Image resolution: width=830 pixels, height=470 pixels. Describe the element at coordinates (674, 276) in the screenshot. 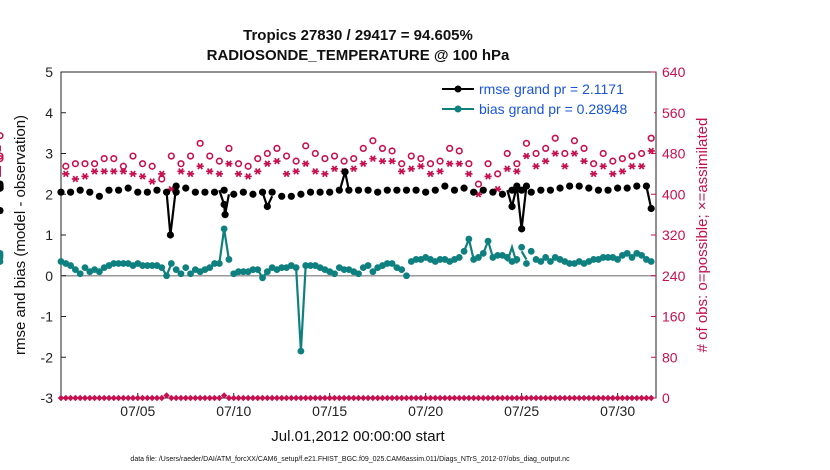

I see `y-right-tick-label: 240` at that location.